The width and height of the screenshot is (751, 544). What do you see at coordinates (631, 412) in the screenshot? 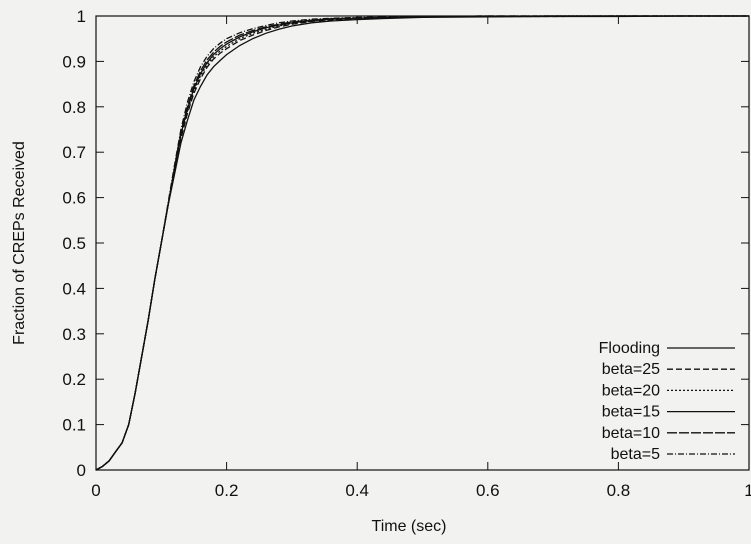
I see `legend-label: beta=15` at bounding box center [631, 412].